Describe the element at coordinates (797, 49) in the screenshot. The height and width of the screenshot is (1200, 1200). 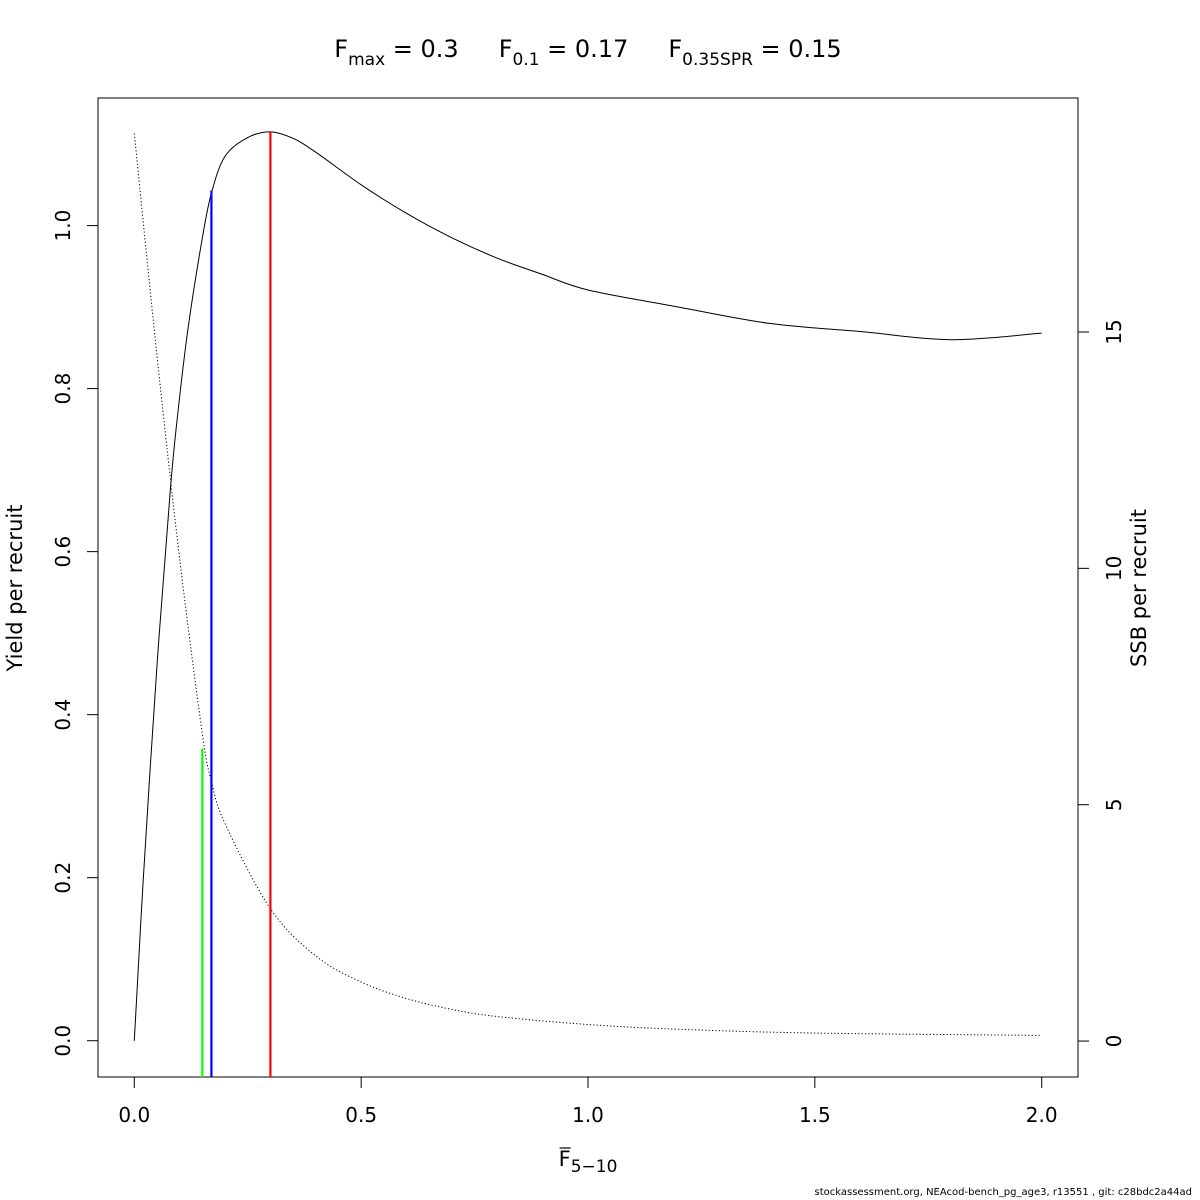
I see `title-value-2: = 0.15` at that location.